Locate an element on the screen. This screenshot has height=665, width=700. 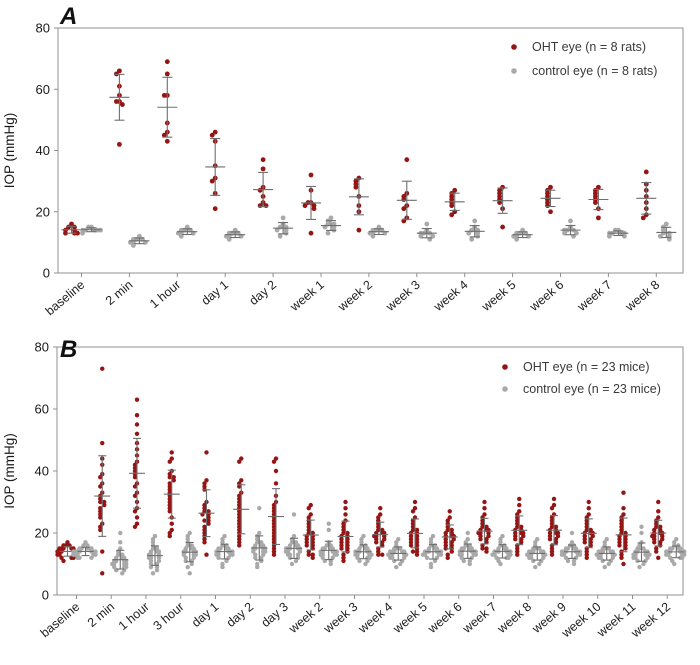
y-tick-label: 20 is located at coordinates (42, 533).